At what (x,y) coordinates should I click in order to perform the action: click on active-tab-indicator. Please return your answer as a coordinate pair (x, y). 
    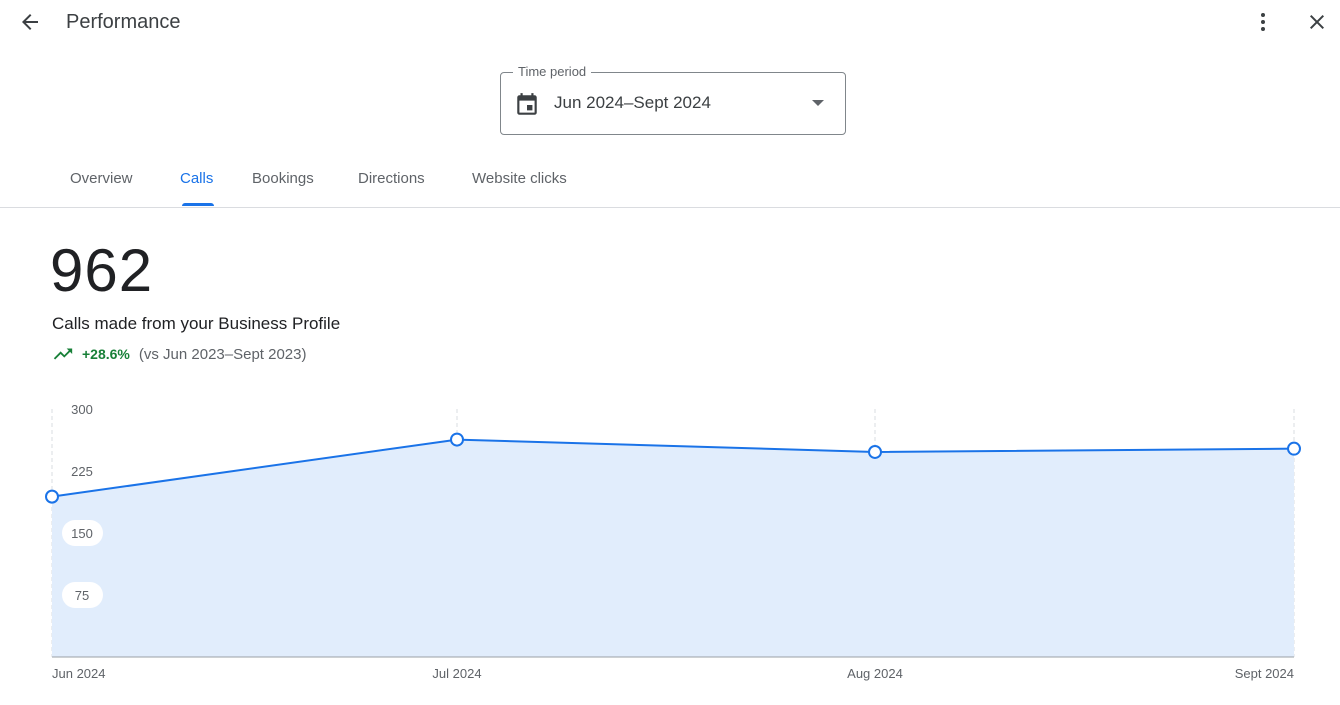
    Looking at the image, I should click on (198, 204).